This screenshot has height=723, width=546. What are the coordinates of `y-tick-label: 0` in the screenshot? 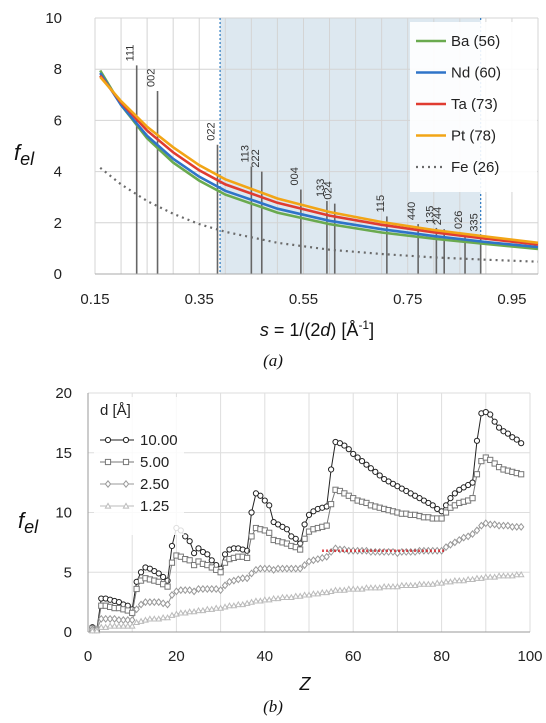 It's located at (68, 632).